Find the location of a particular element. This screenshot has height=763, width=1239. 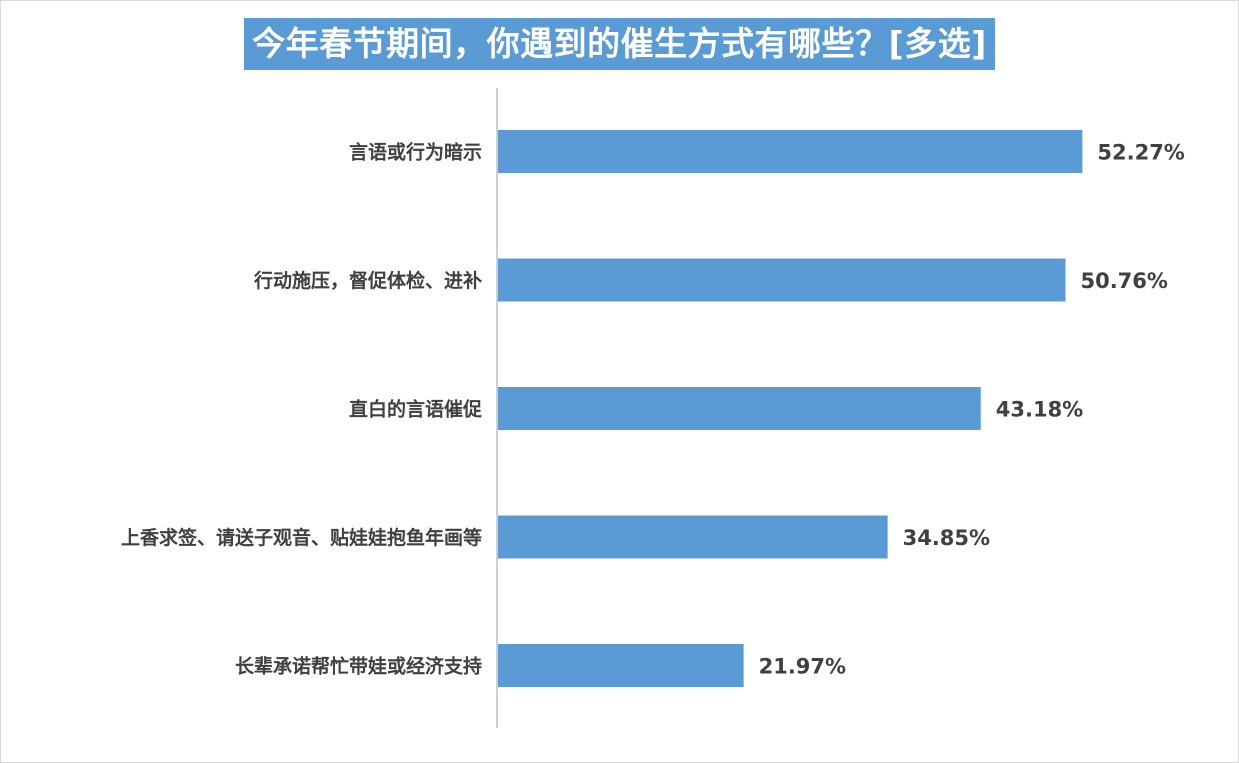

data-label: 52.27% is located at coordinates (1140, 153).